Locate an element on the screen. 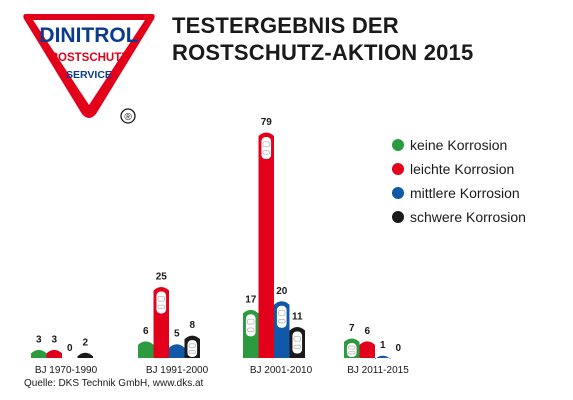 This screenshot has width=573, height=400. data-label-leichte-1: 25 is located at coordinates (162, 277).